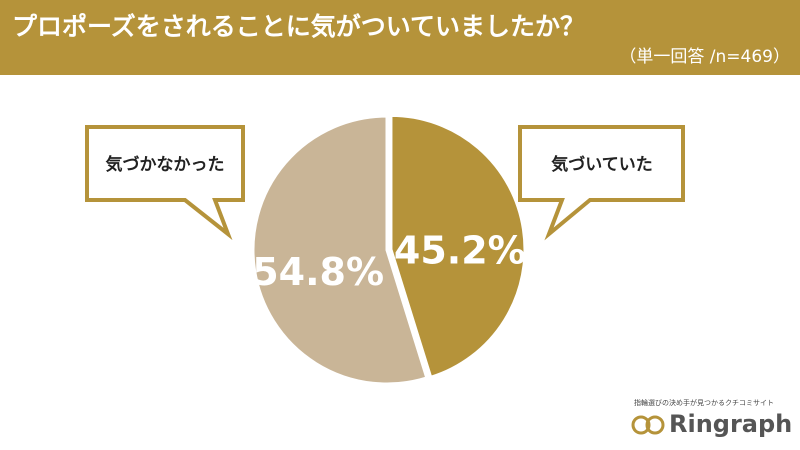 The width and height of the screenshot is (800, 450). Describe the element at coordinates (460, 250) in the screenshot. I see `value-label: 45.2%` at that location.